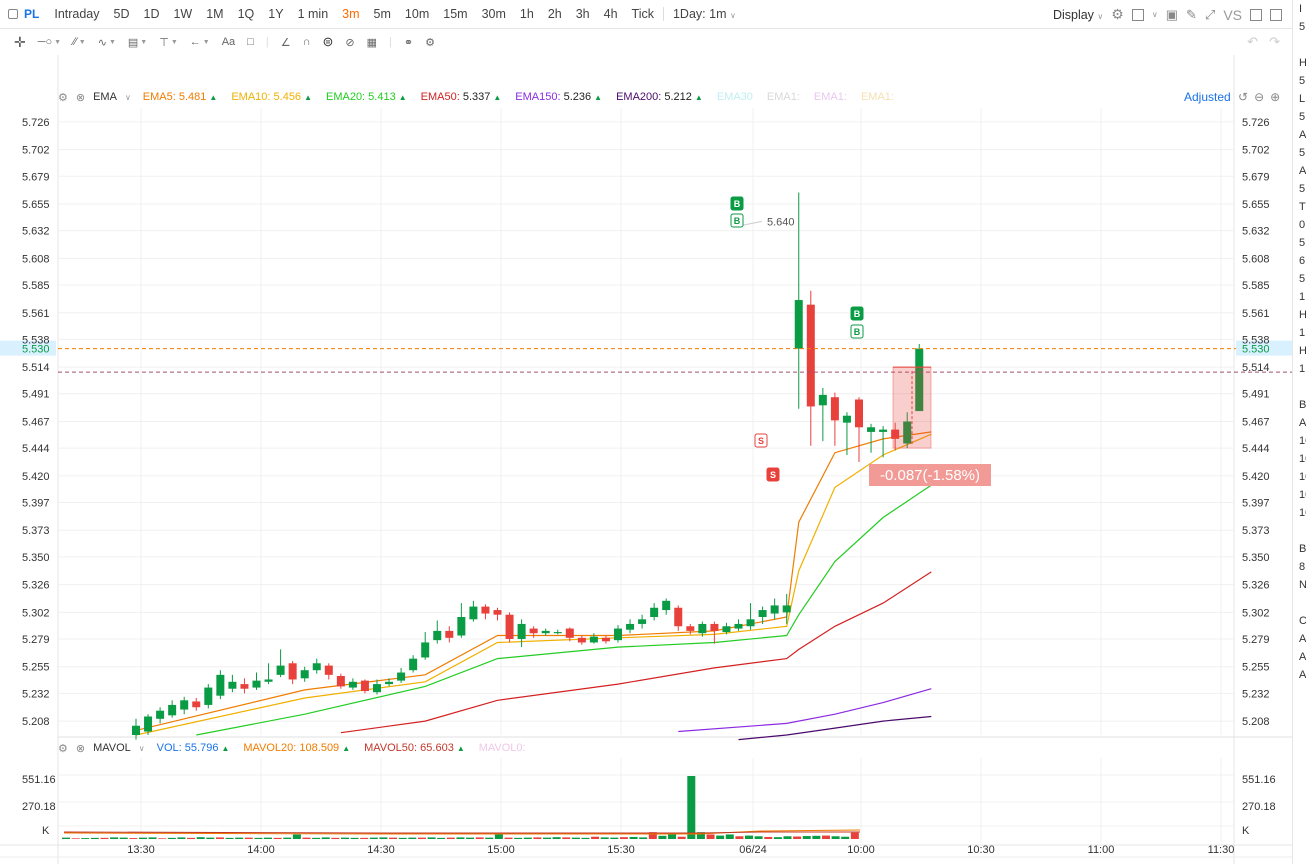  I want to click on layout-icon, so click(1137, 14).